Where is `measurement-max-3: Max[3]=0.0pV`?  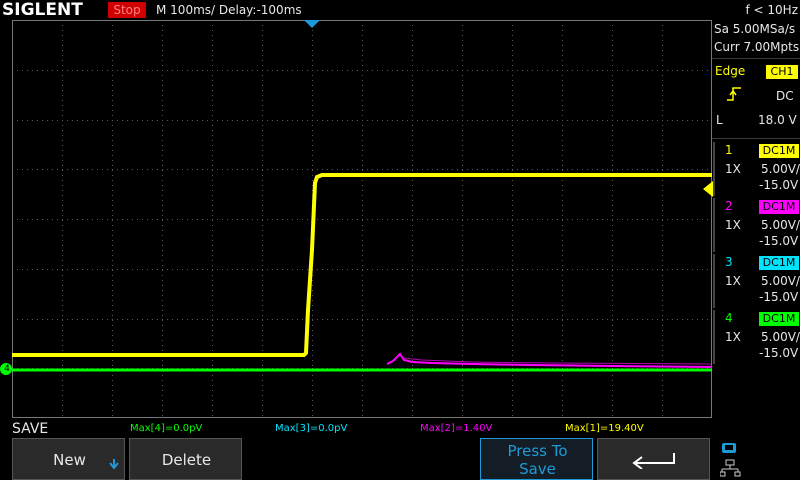
measurement-max-3: Max[3]=0.0pV is located at coordinates (311, 428).